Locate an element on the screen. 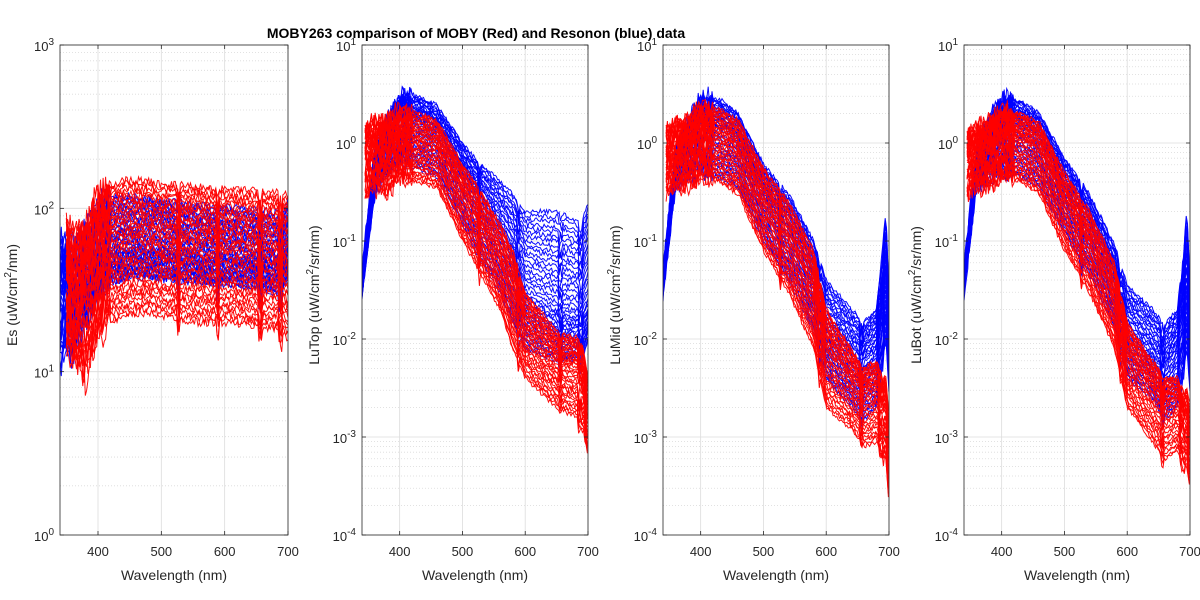 The width and height of the screenshot is (1200, 600). y-tick-label: 10² is located at coordinates (44, 208).